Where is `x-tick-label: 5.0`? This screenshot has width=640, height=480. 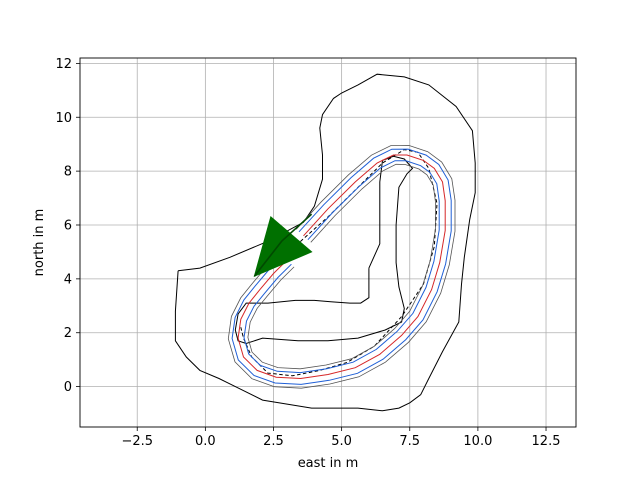
x-tick-label: 5.0 is located at coordinates (341, 441).